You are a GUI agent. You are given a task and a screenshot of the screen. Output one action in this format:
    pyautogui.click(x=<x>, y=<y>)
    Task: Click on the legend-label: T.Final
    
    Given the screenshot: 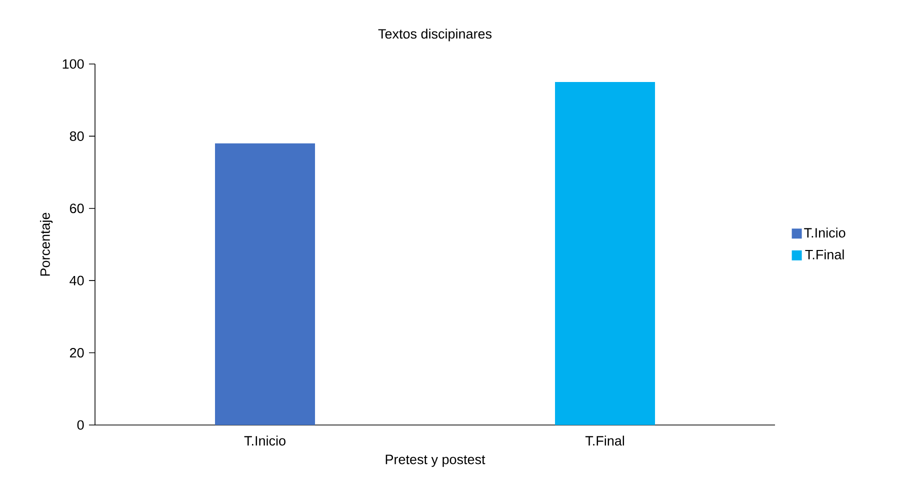 What is the action you would take?
    pyautogui.click(x=824, y=254)
    